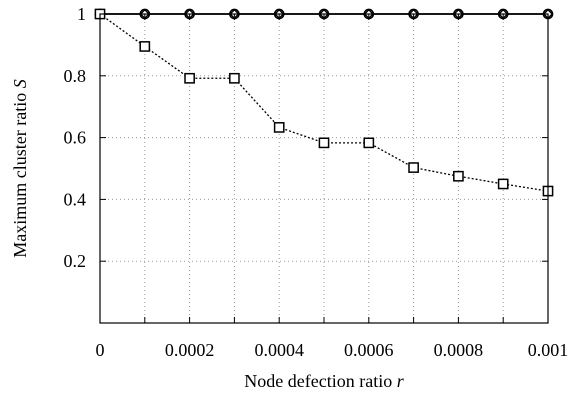 This screenshot has width=578, height=394. I want to click on x-tick-label: 0.0008, so click(459, 350).